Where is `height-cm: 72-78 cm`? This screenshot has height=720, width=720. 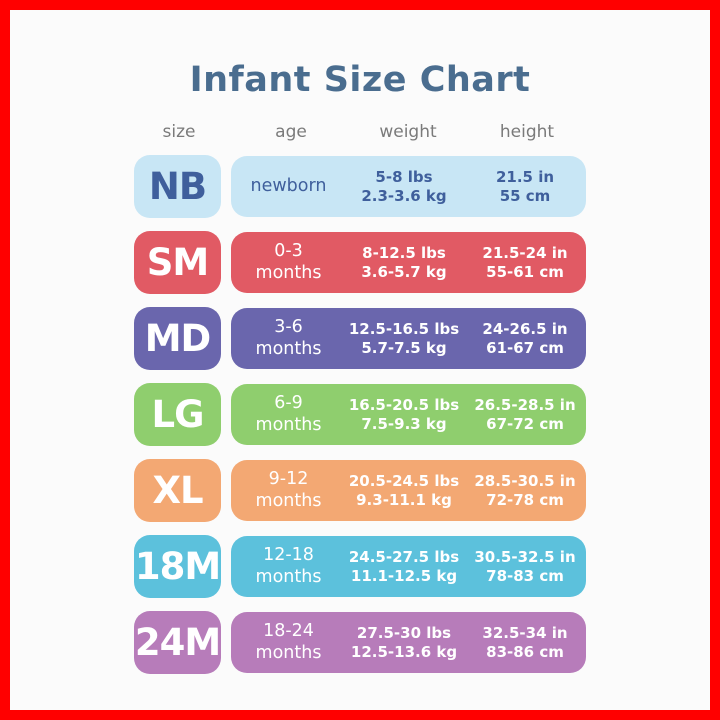
height-cm: 72-78 cm is located at coordinates (525, 499).